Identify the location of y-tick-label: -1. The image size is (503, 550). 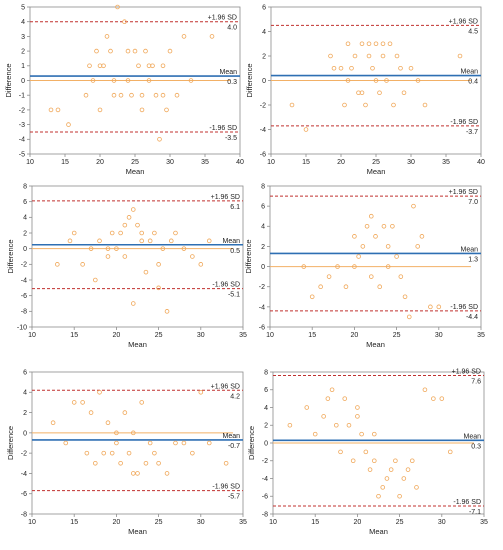
(22, 96).